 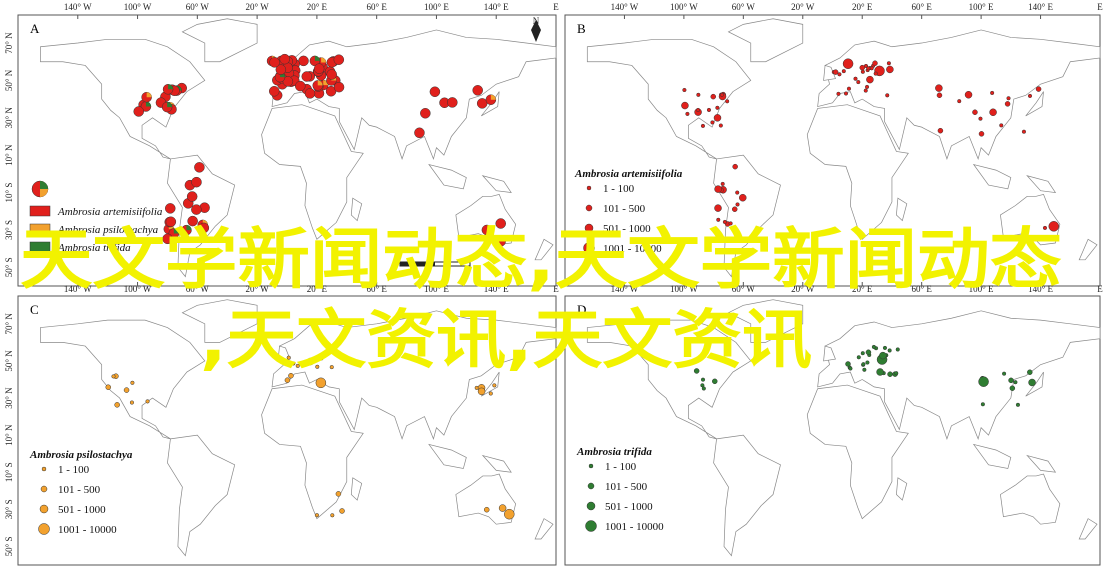 What do you see at coordinates (803, 7) in the screenshot?
I see `lon-label: 20° W` at bounding box center [803, 7].